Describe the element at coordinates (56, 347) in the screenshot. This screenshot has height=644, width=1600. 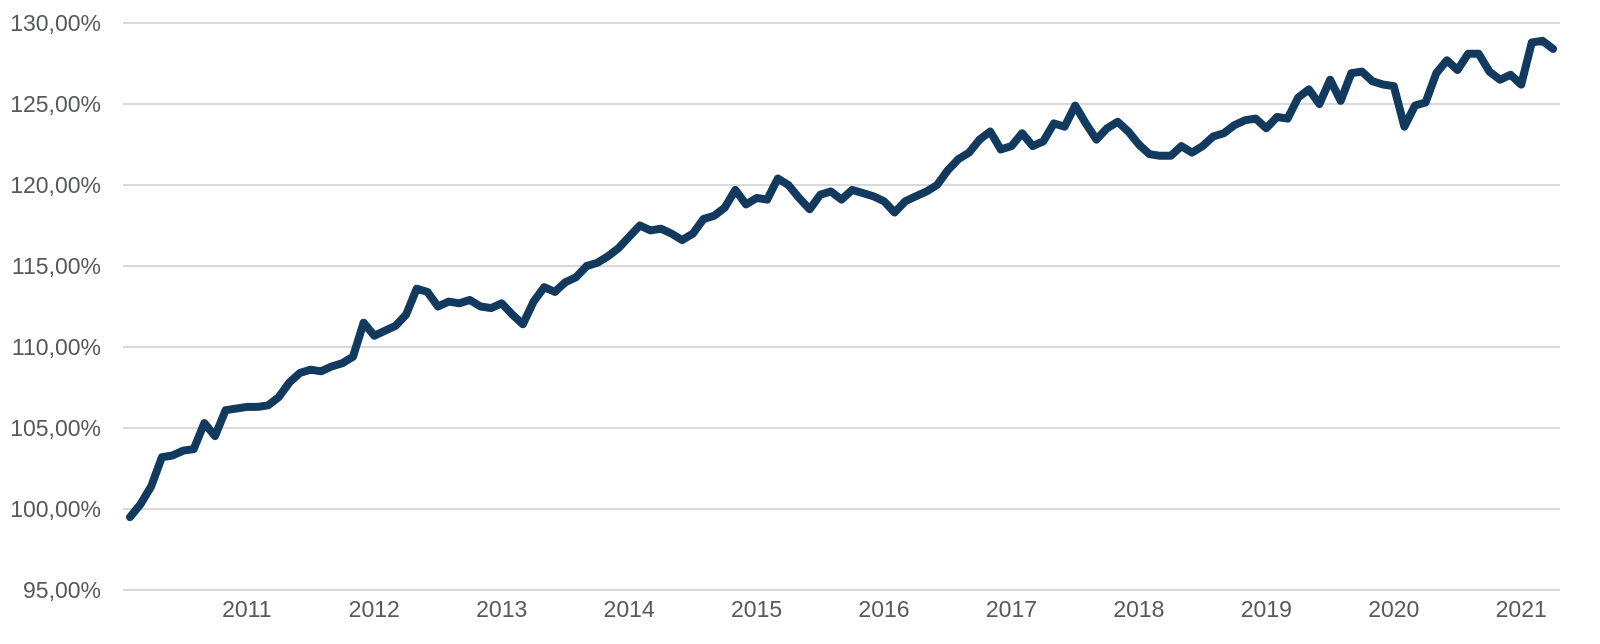
I see `y-axis-tick-label: 110,00%` at that location.